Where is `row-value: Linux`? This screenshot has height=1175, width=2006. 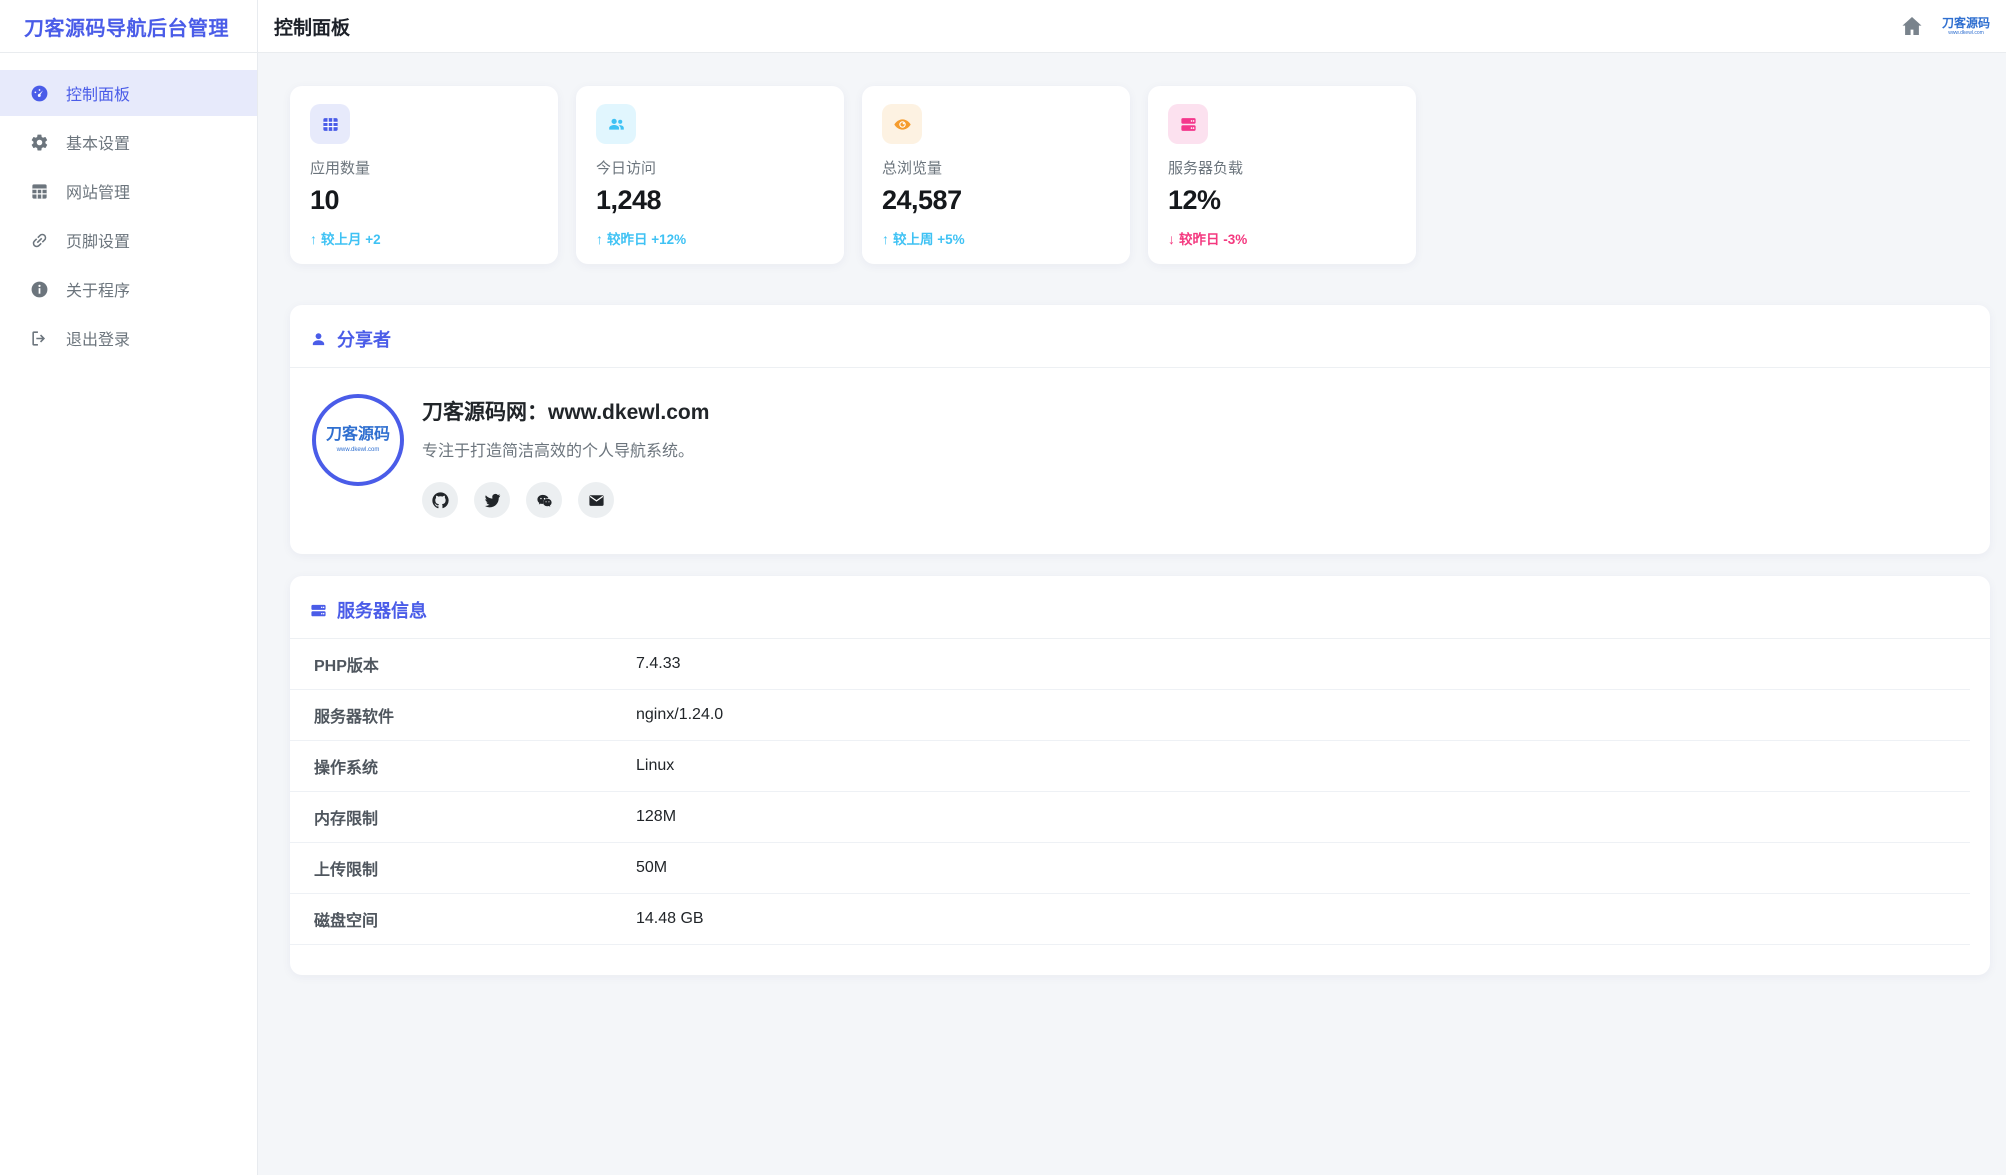 row-value: Linux is located at coordinates (655, 765).